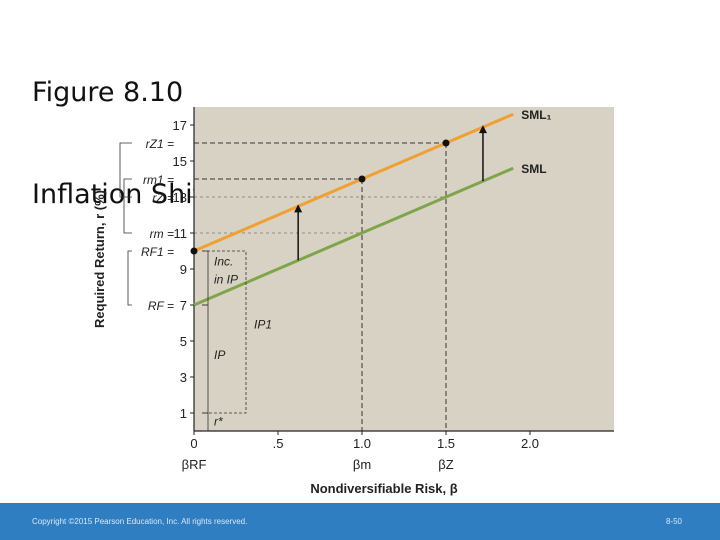  Describe the element at coordinates (218, 422) in the screenshot. I see `annotation-rstar-4: r*` at that location.